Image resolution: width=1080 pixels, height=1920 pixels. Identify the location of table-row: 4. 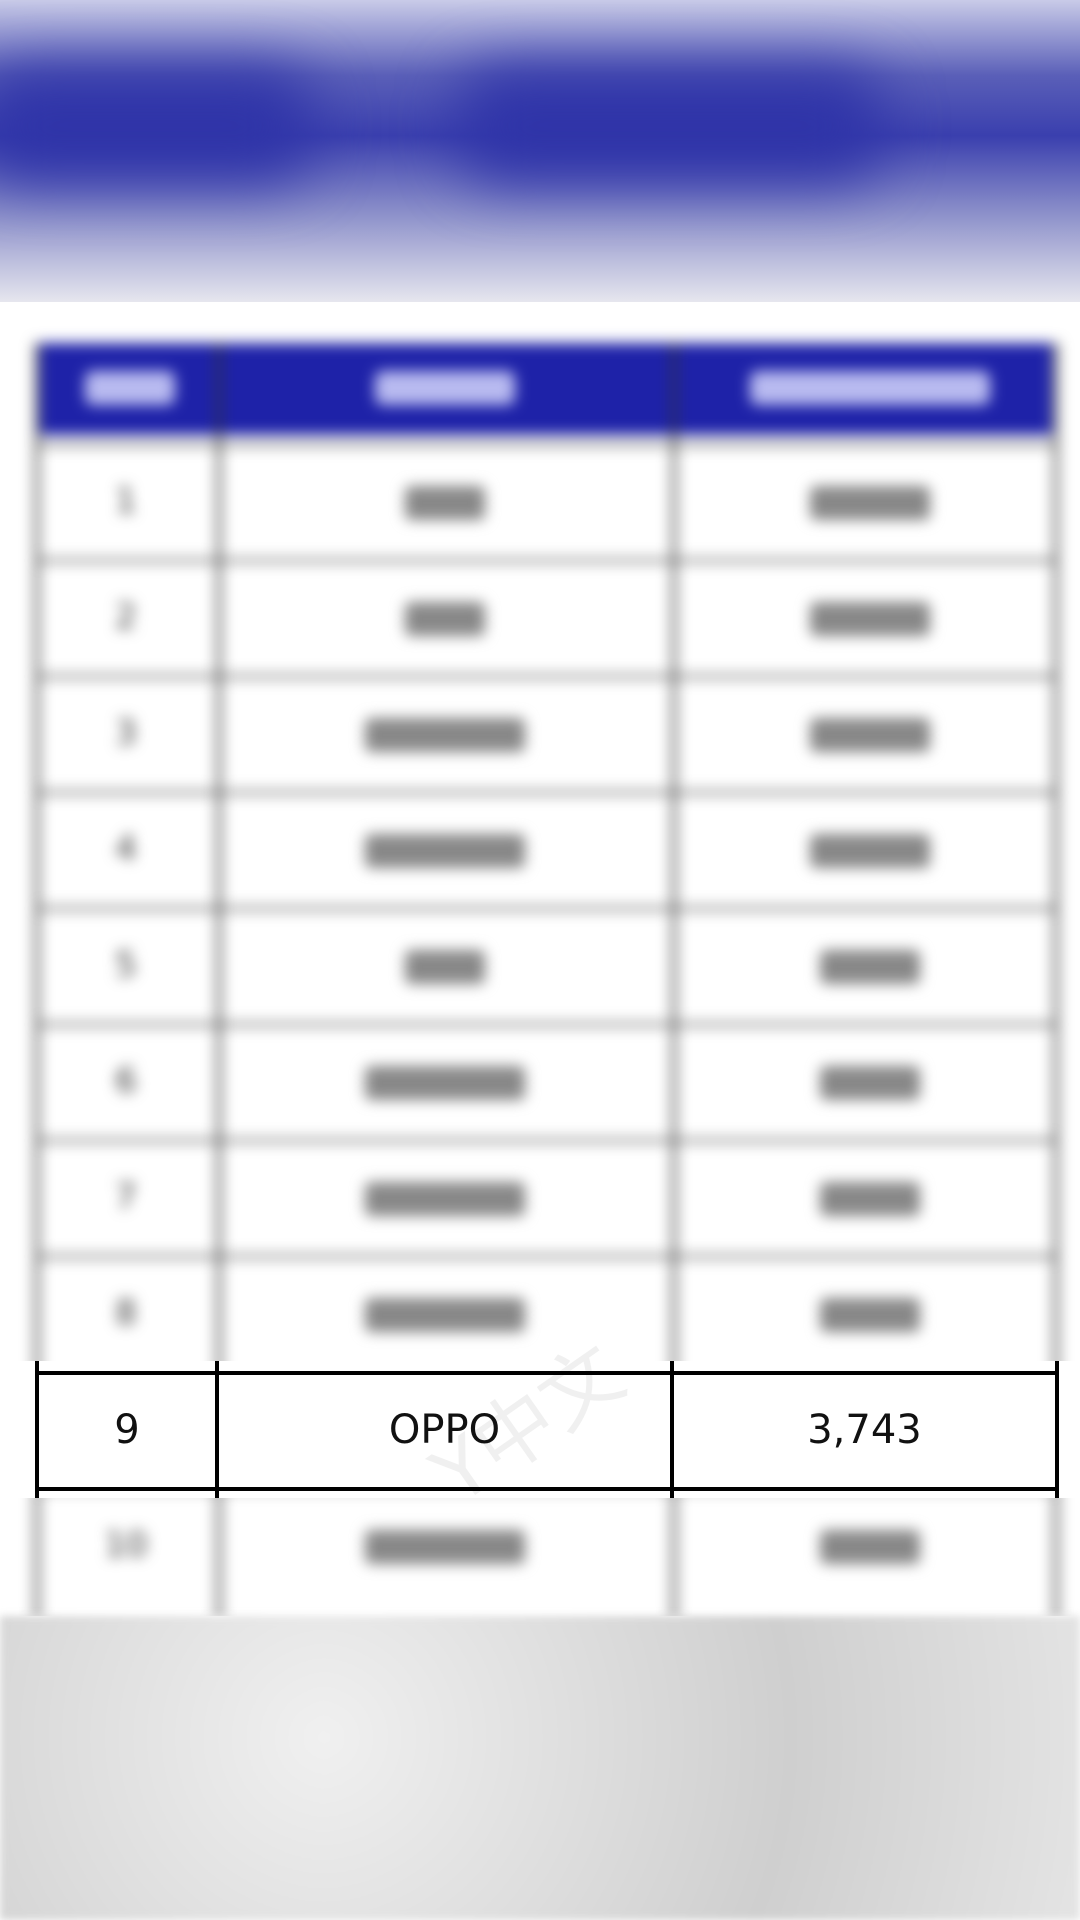
(546, 850).